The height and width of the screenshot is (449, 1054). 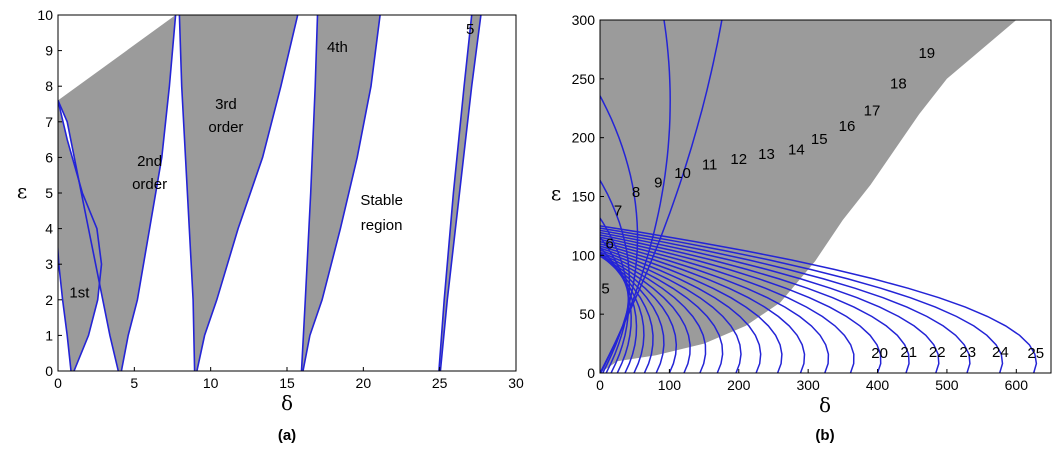 I want to click on panel-b-ylabel: ε, so click(x=556, y=193).